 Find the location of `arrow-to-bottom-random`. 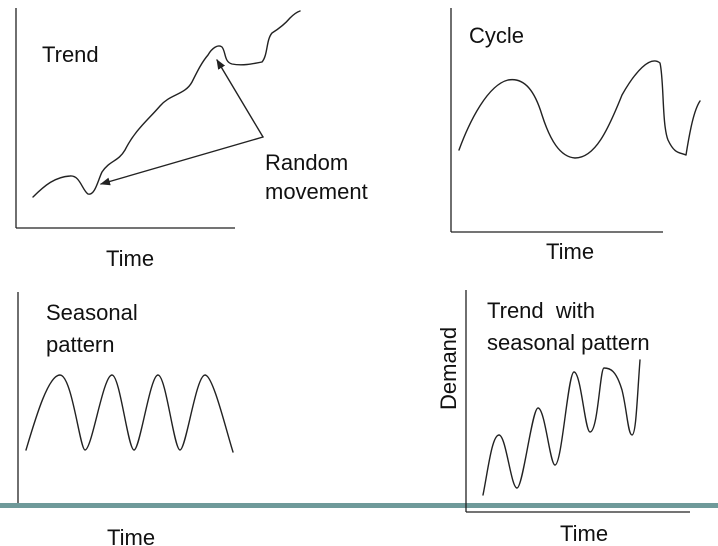

arrow-to-bottom-random is located at coordinates (182, 161).